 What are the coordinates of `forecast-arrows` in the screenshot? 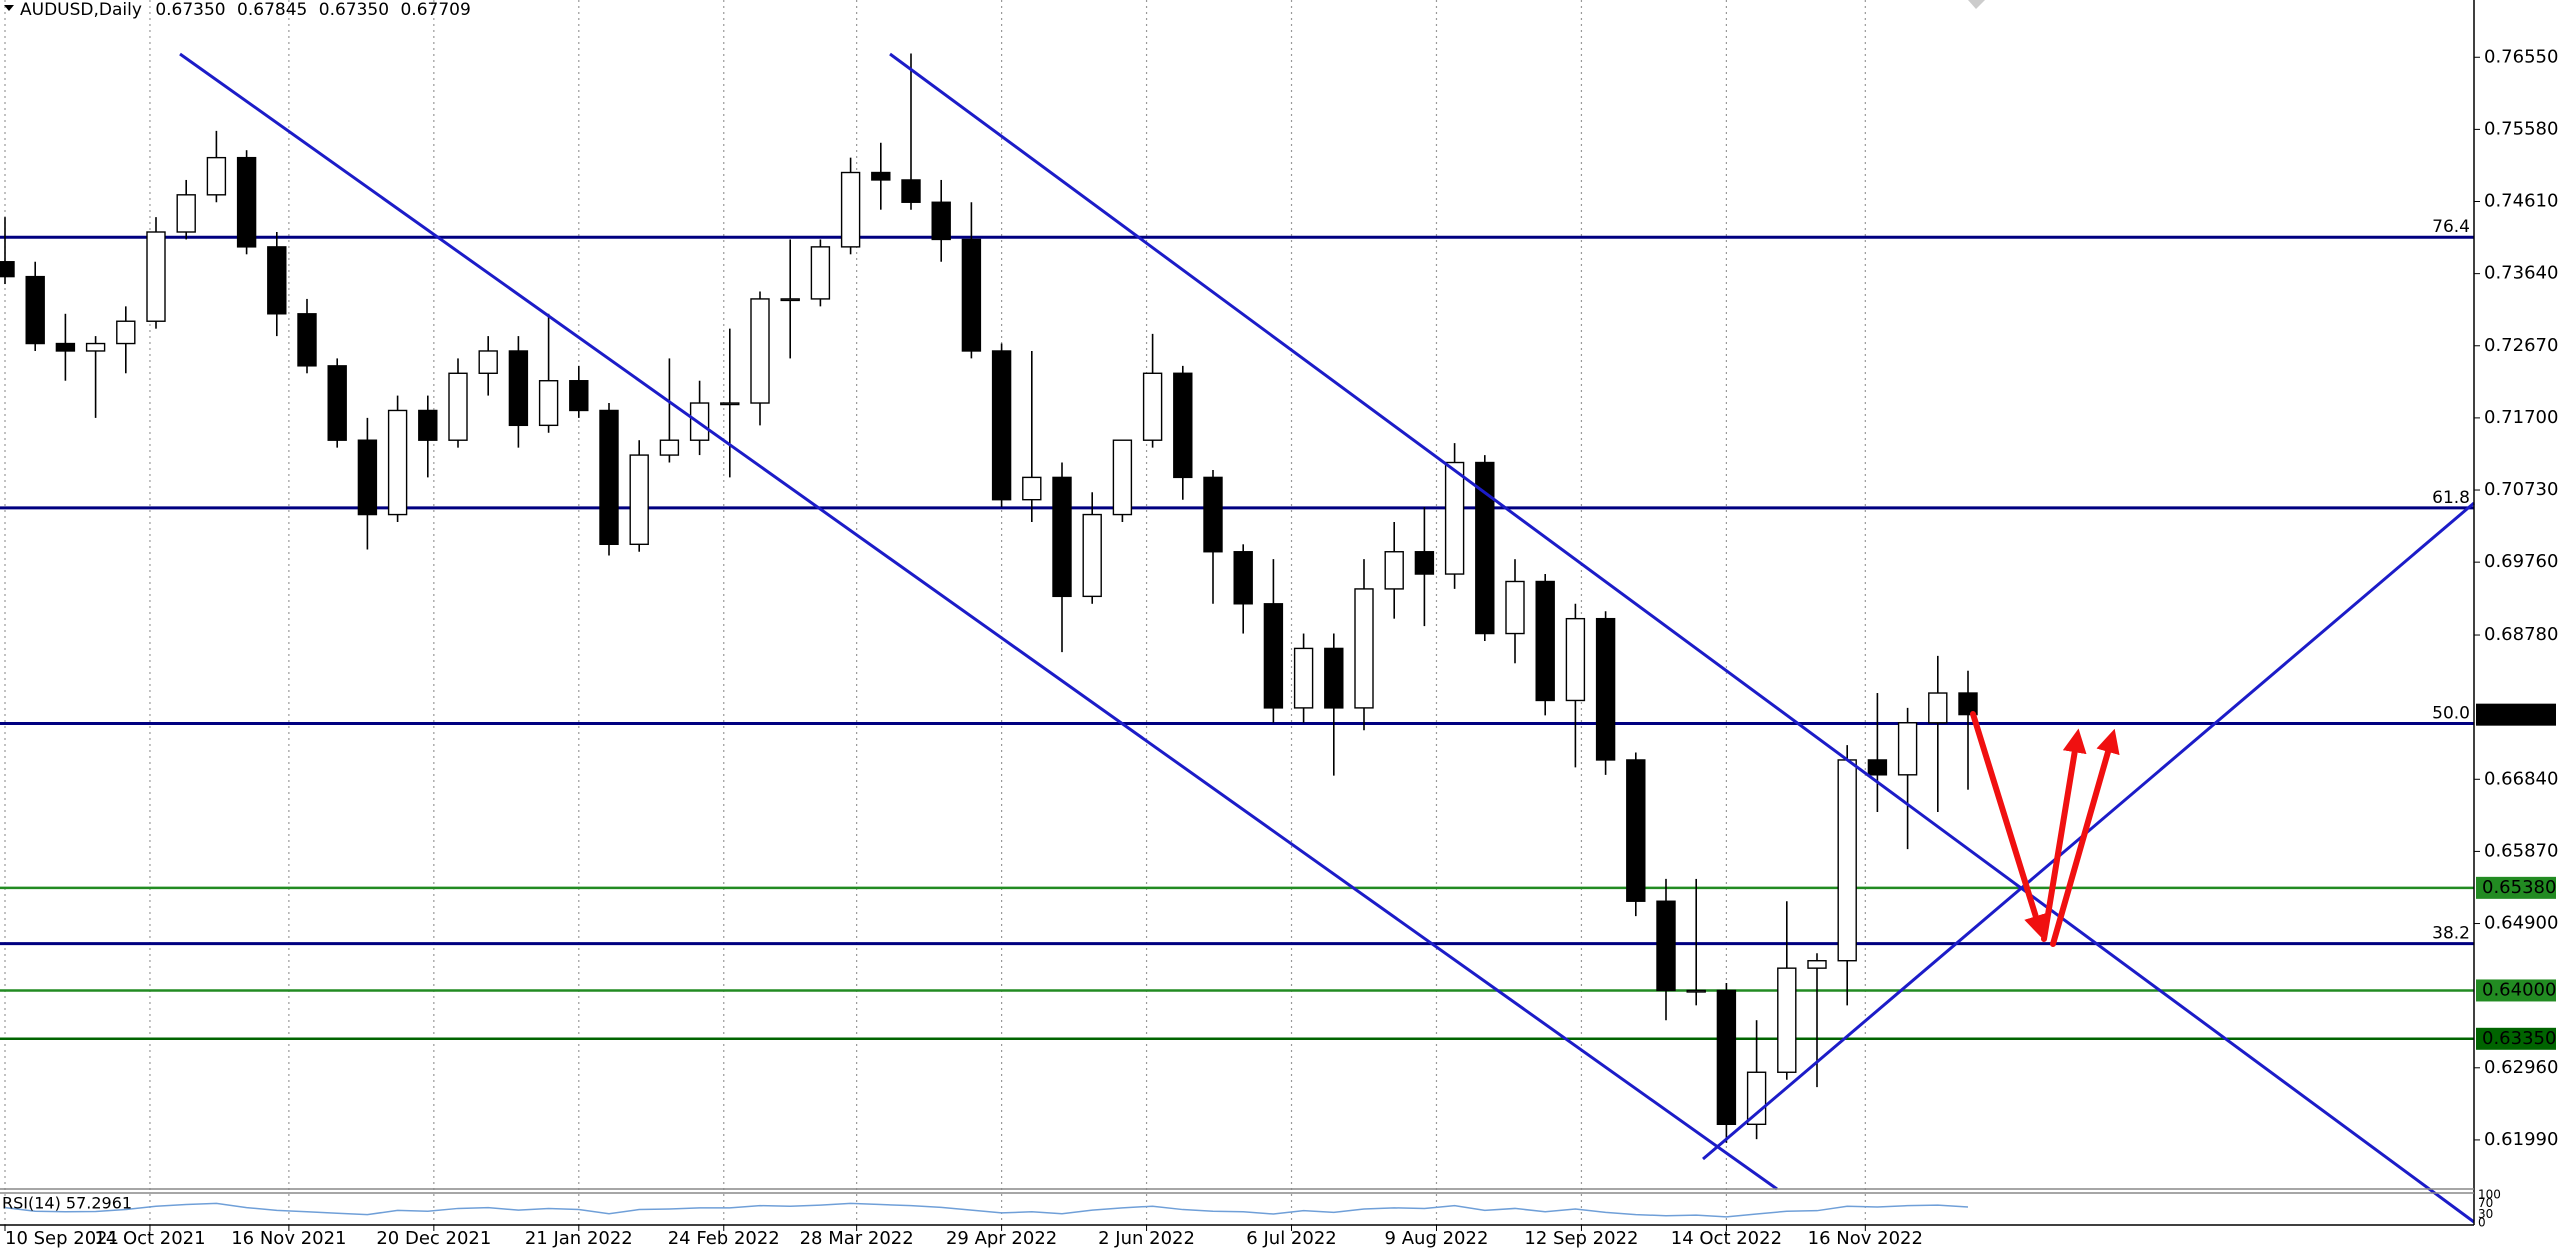 It's located at (2045, 829).